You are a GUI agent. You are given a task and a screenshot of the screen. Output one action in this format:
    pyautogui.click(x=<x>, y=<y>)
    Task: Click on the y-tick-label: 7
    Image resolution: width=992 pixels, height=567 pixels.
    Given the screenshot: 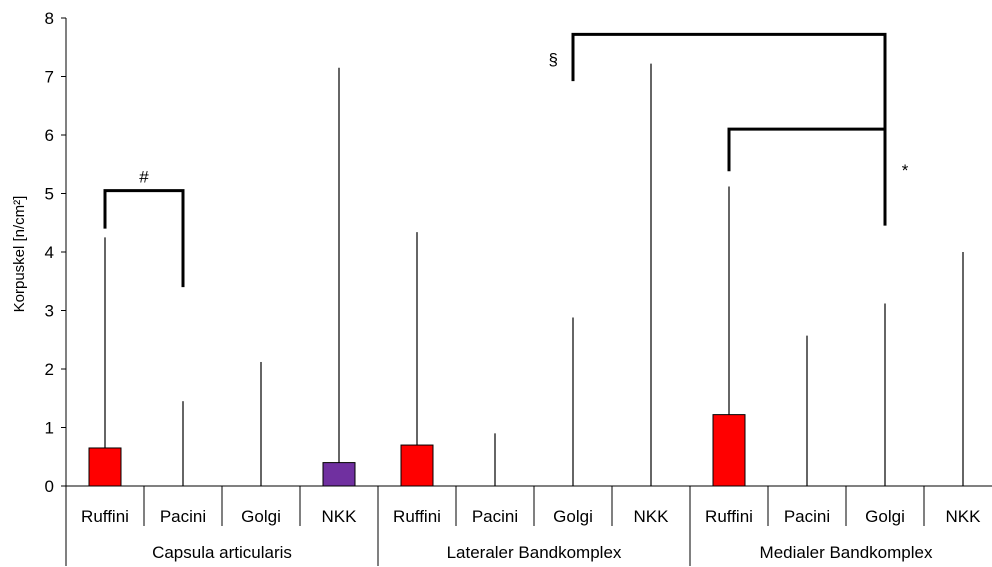 What is the action you would take?
    pyautogui.click(x=49, y=77)
    